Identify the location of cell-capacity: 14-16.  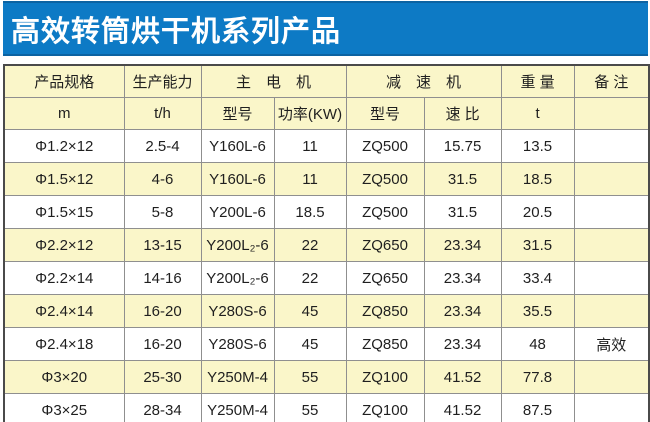
(162, 278).